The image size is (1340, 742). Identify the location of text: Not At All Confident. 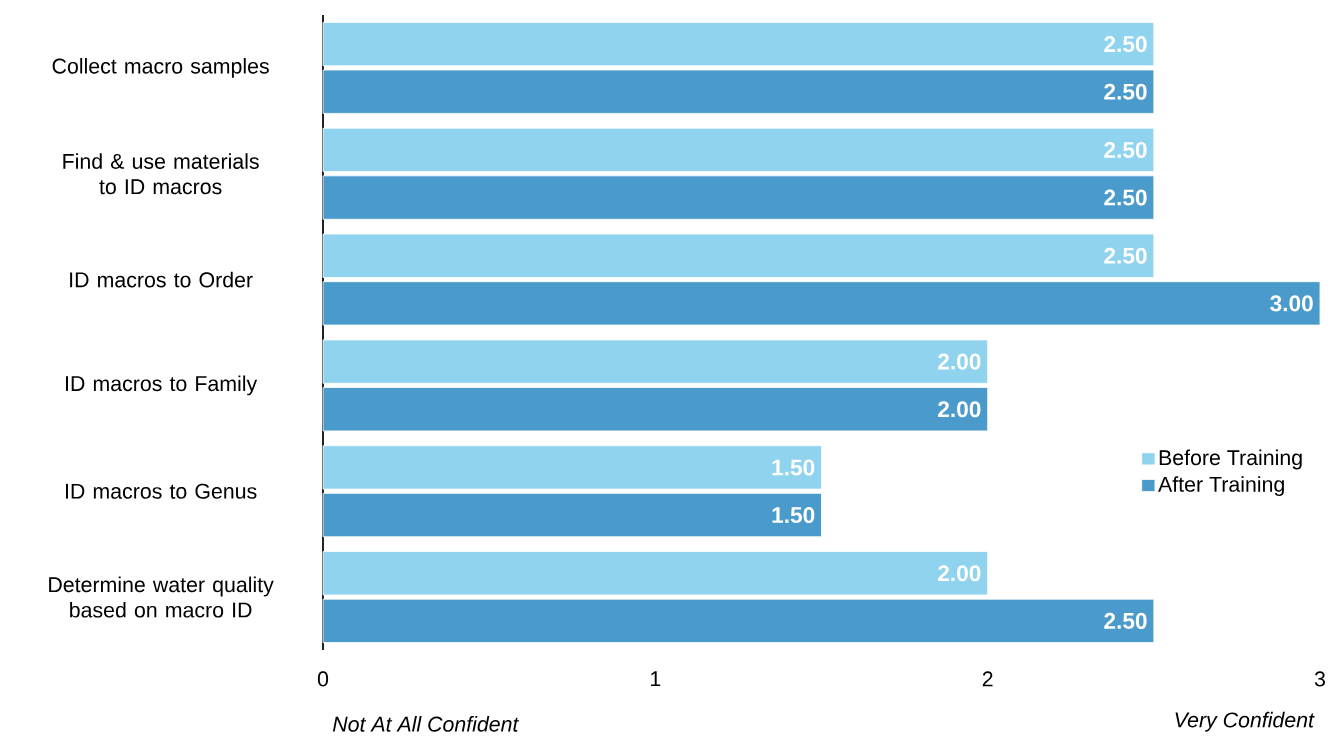
(426, 724).